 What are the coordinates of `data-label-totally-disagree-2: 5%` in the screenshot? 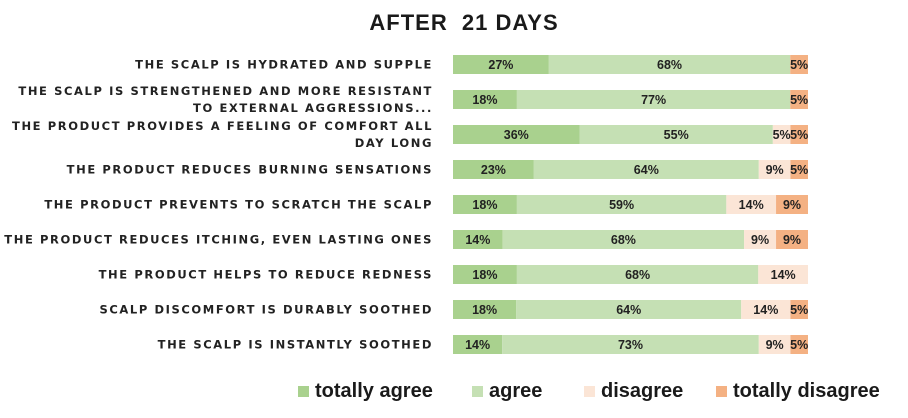 It's located at (799, 100).